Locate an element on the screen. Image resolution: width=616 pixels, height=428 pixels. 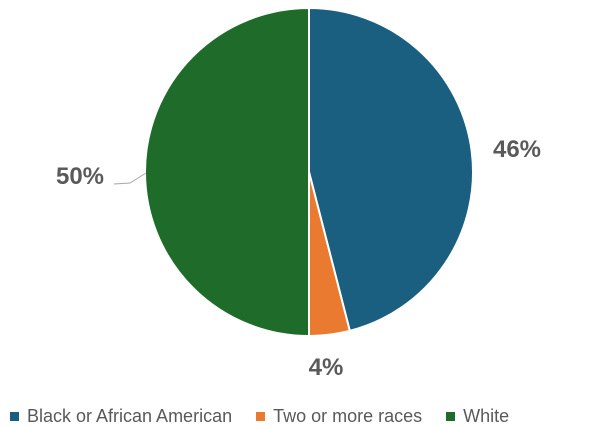
data-label-white: 50% is located at coordinates (80, 176).